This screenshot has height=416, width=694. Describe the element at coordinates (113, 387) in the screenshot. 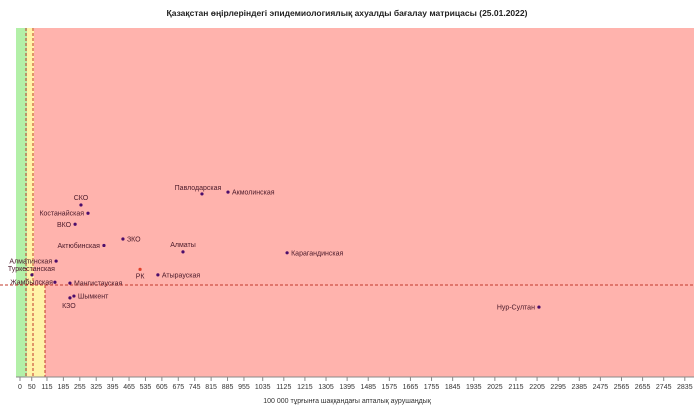

I see `x-tick-label: 395` at that location.